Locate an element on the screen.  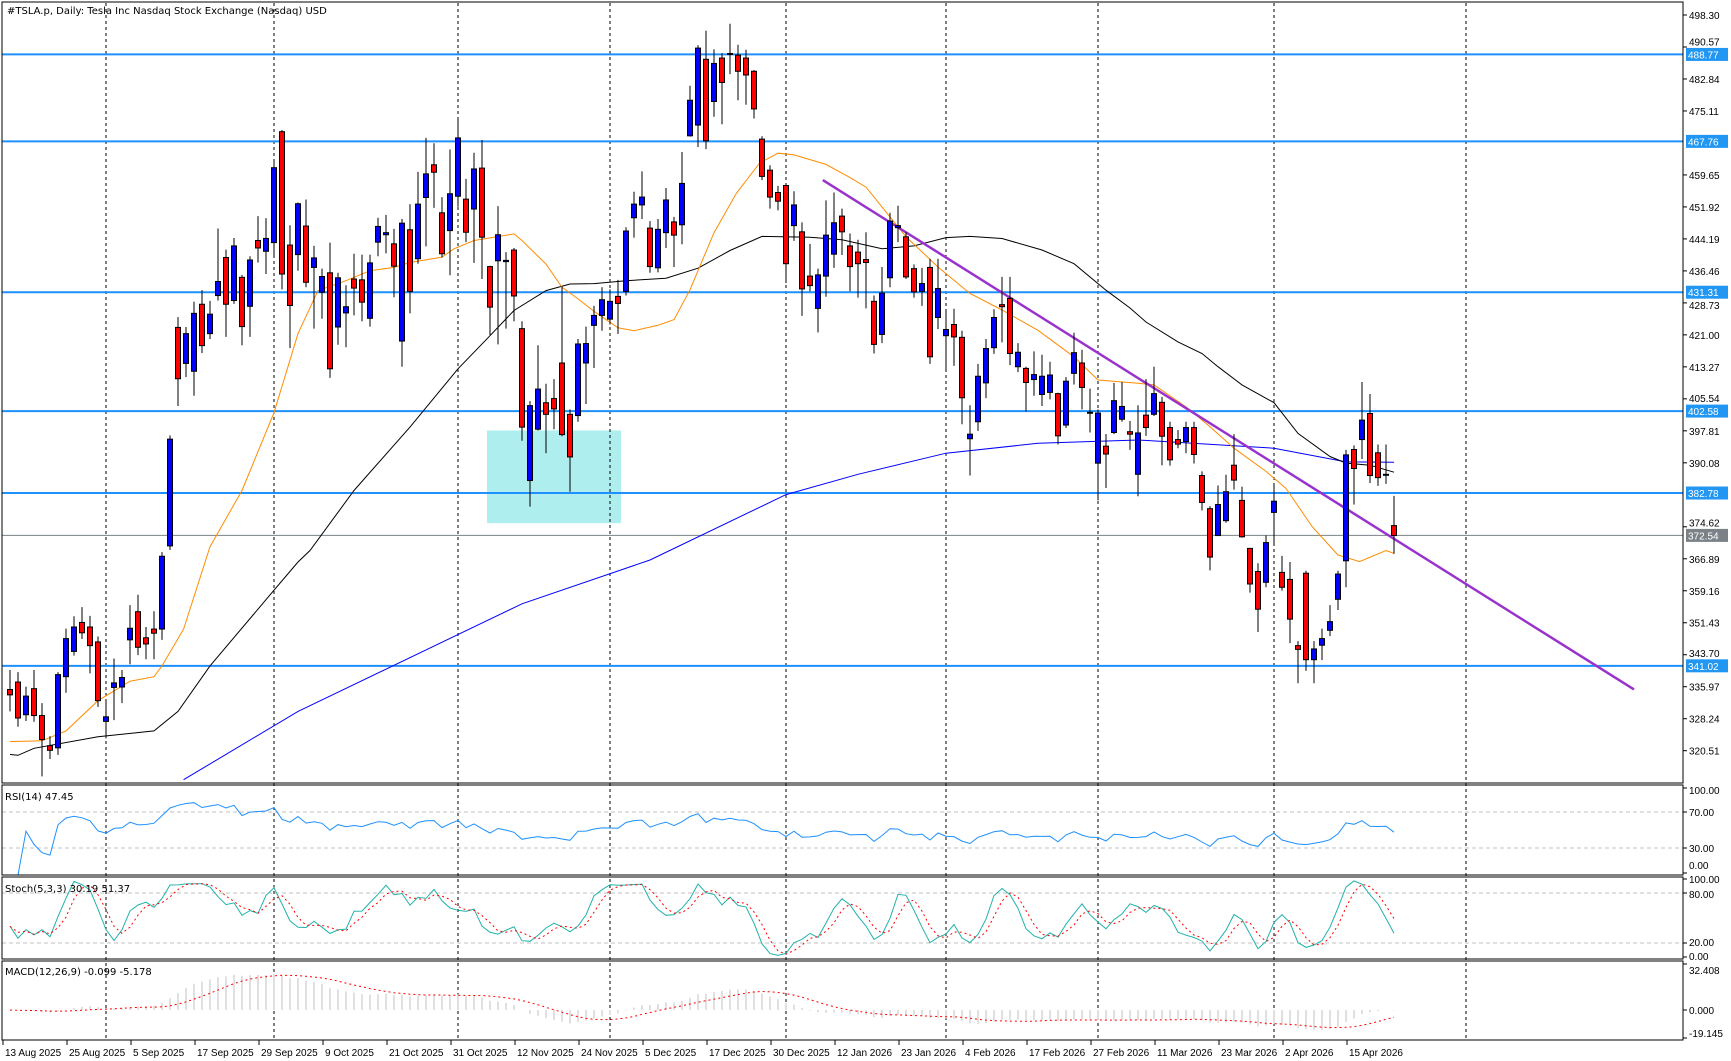
rsi-line is located at coordinates (706, 839).